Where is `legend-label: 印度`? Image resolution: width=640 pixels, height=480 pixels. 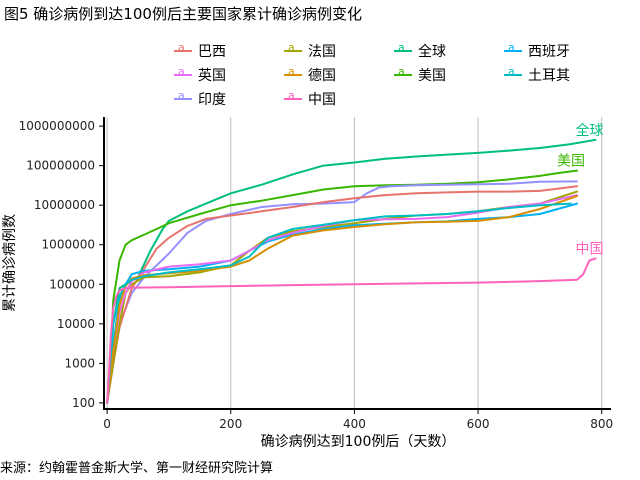 legend-label: 印度 is located at coordinates (212, 99).